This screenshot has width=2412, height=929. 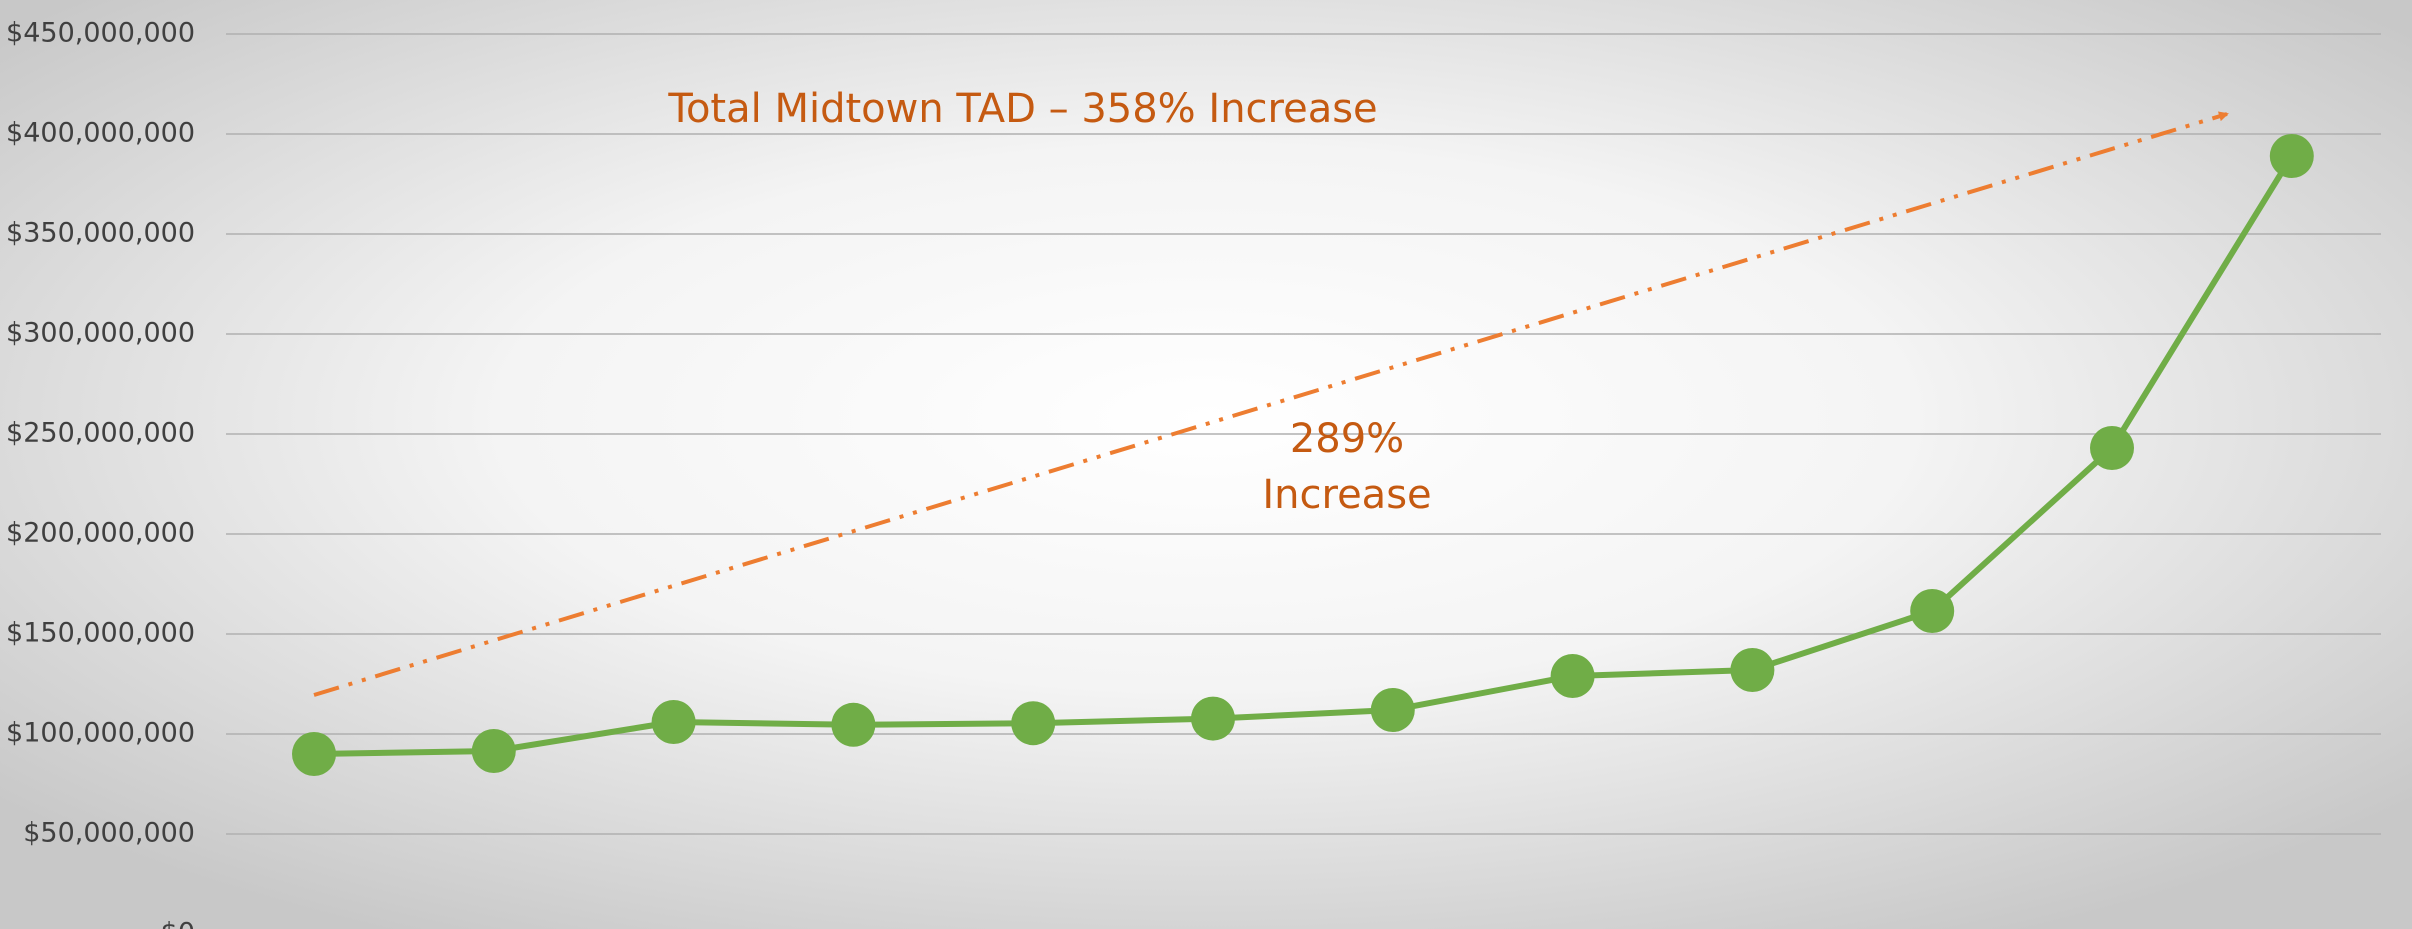 I want to click on y-tick-label: $100,000,000, so click(x=100, y=733).